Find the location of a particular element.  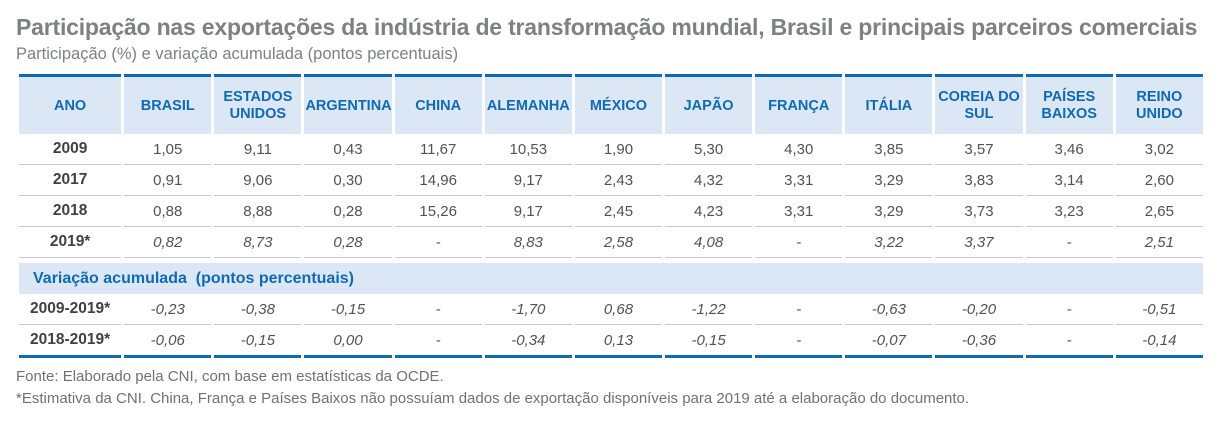

value-cell: 4,30 is located at coordinates (799, 150).